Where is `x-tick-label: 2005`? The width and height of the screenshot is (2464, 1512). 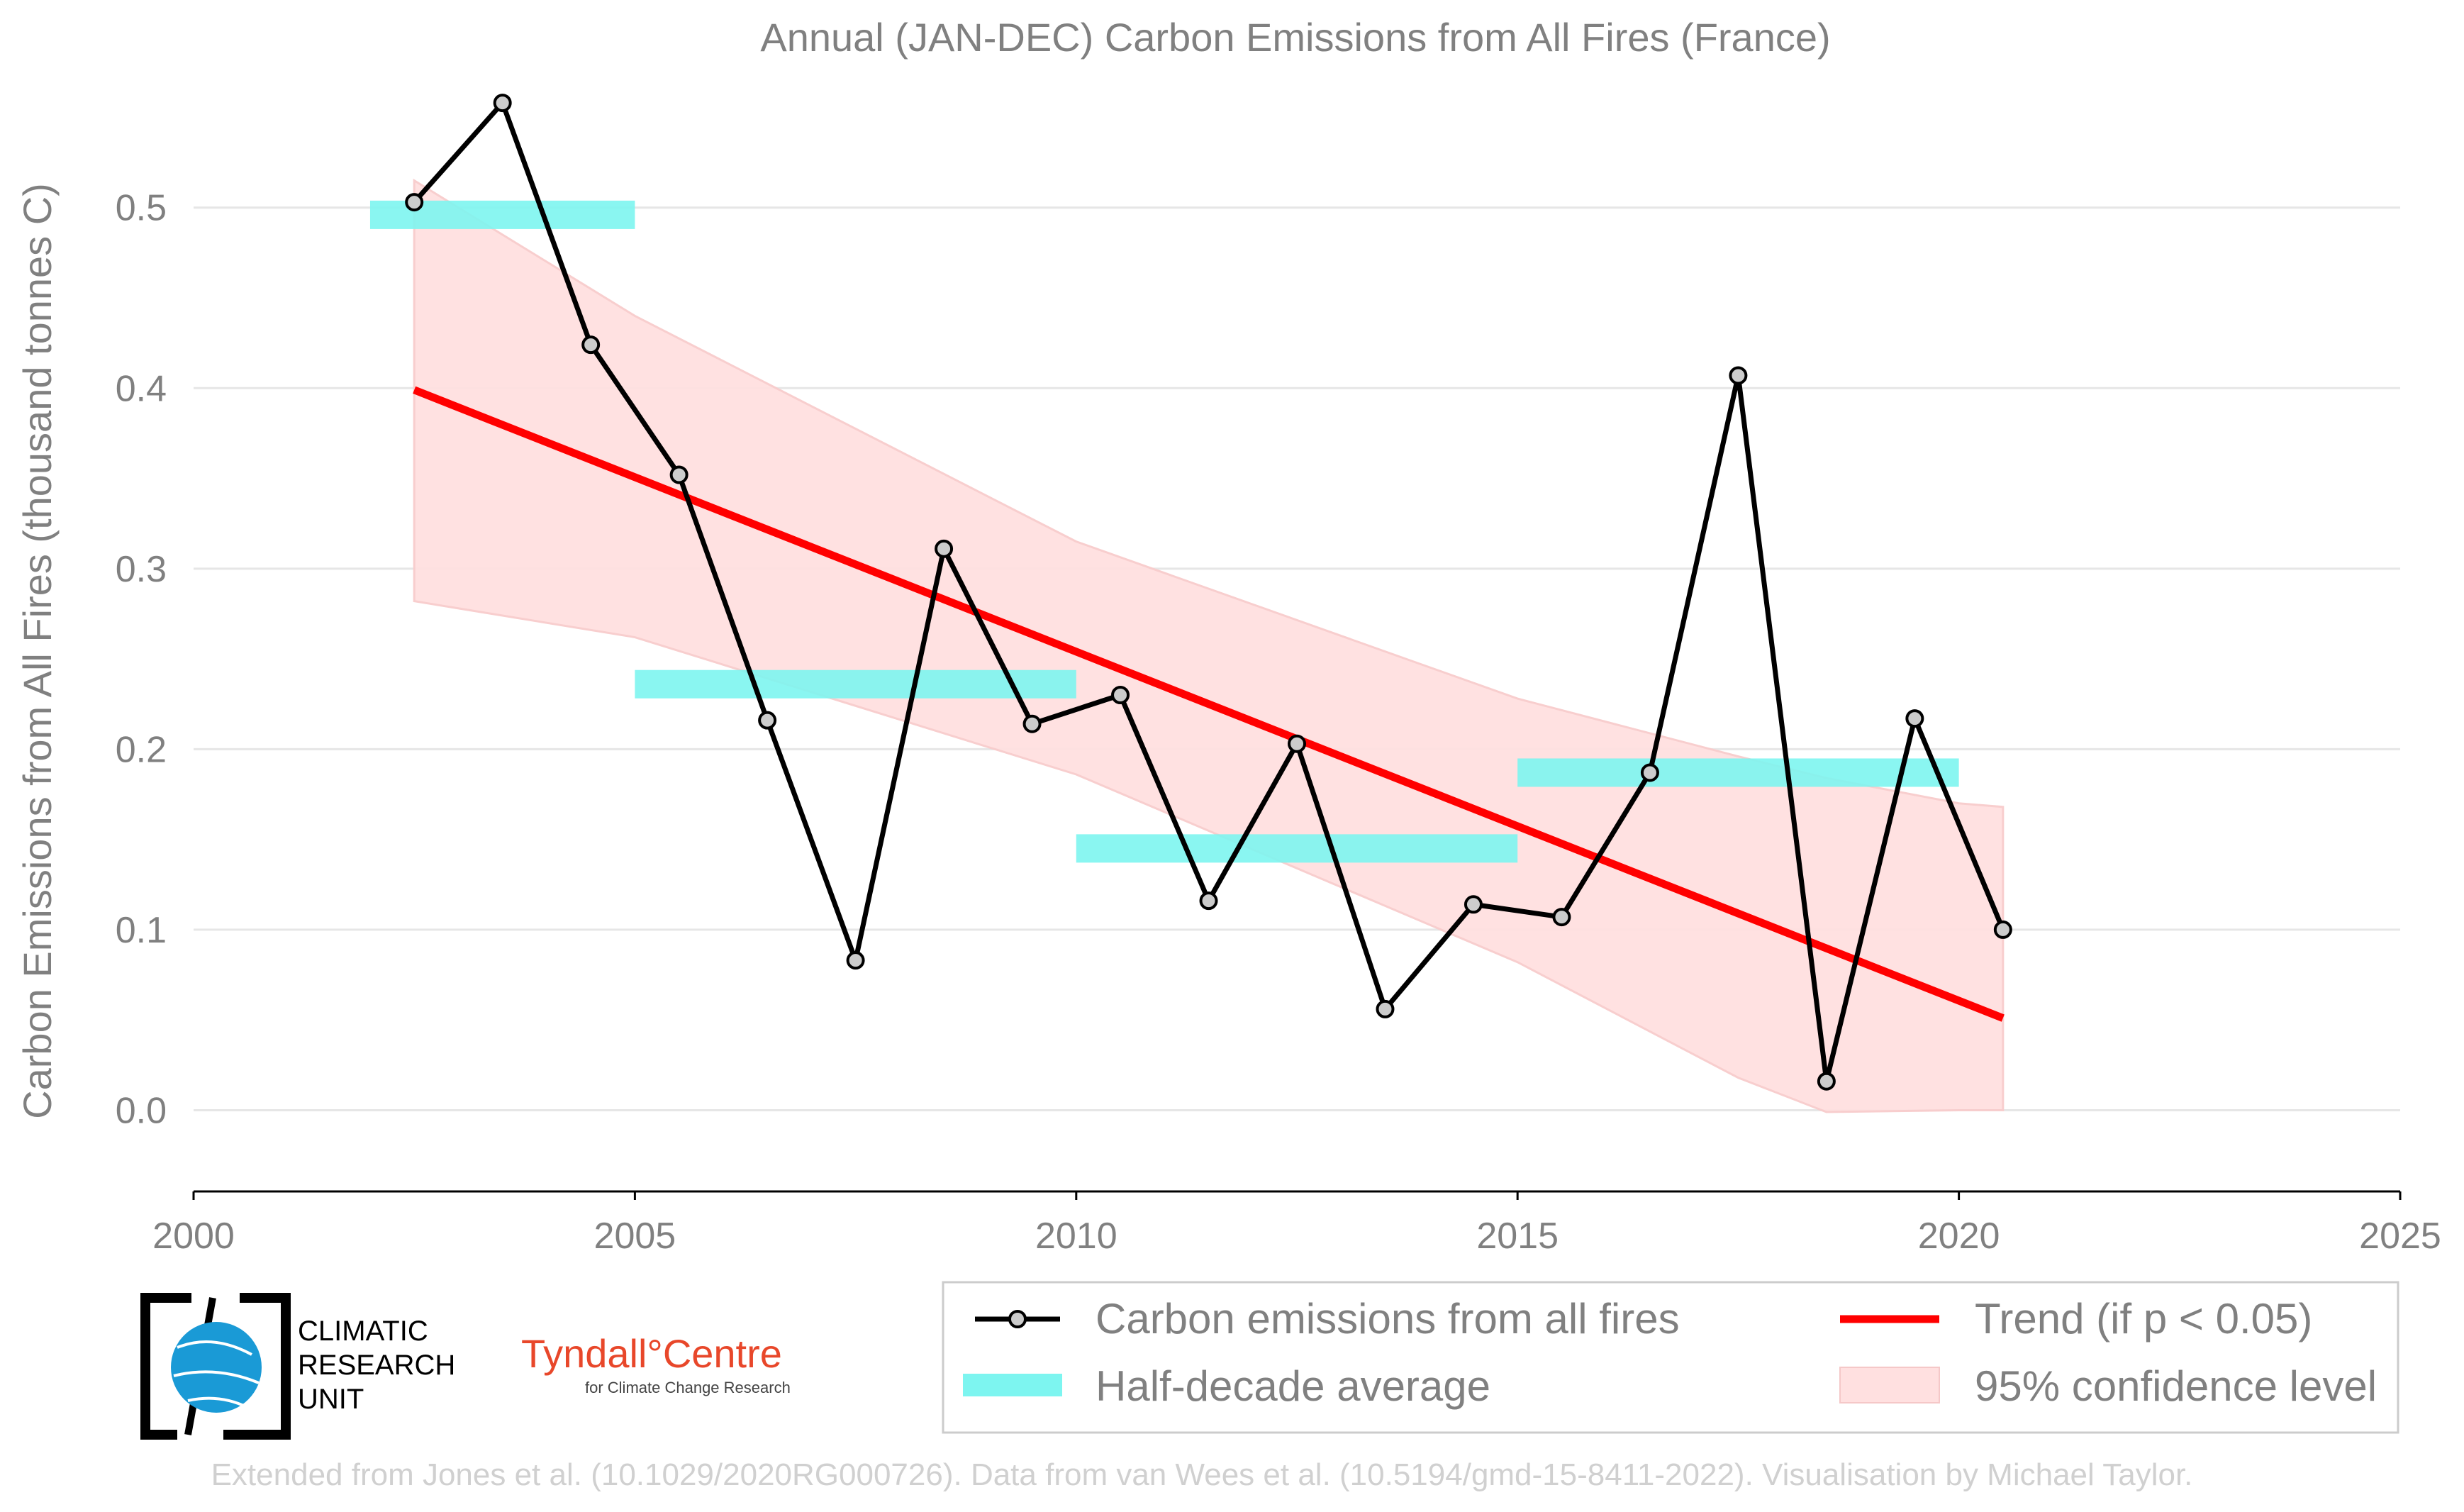
x-tick-label: 2005 is located at coordinates (635, 1236).